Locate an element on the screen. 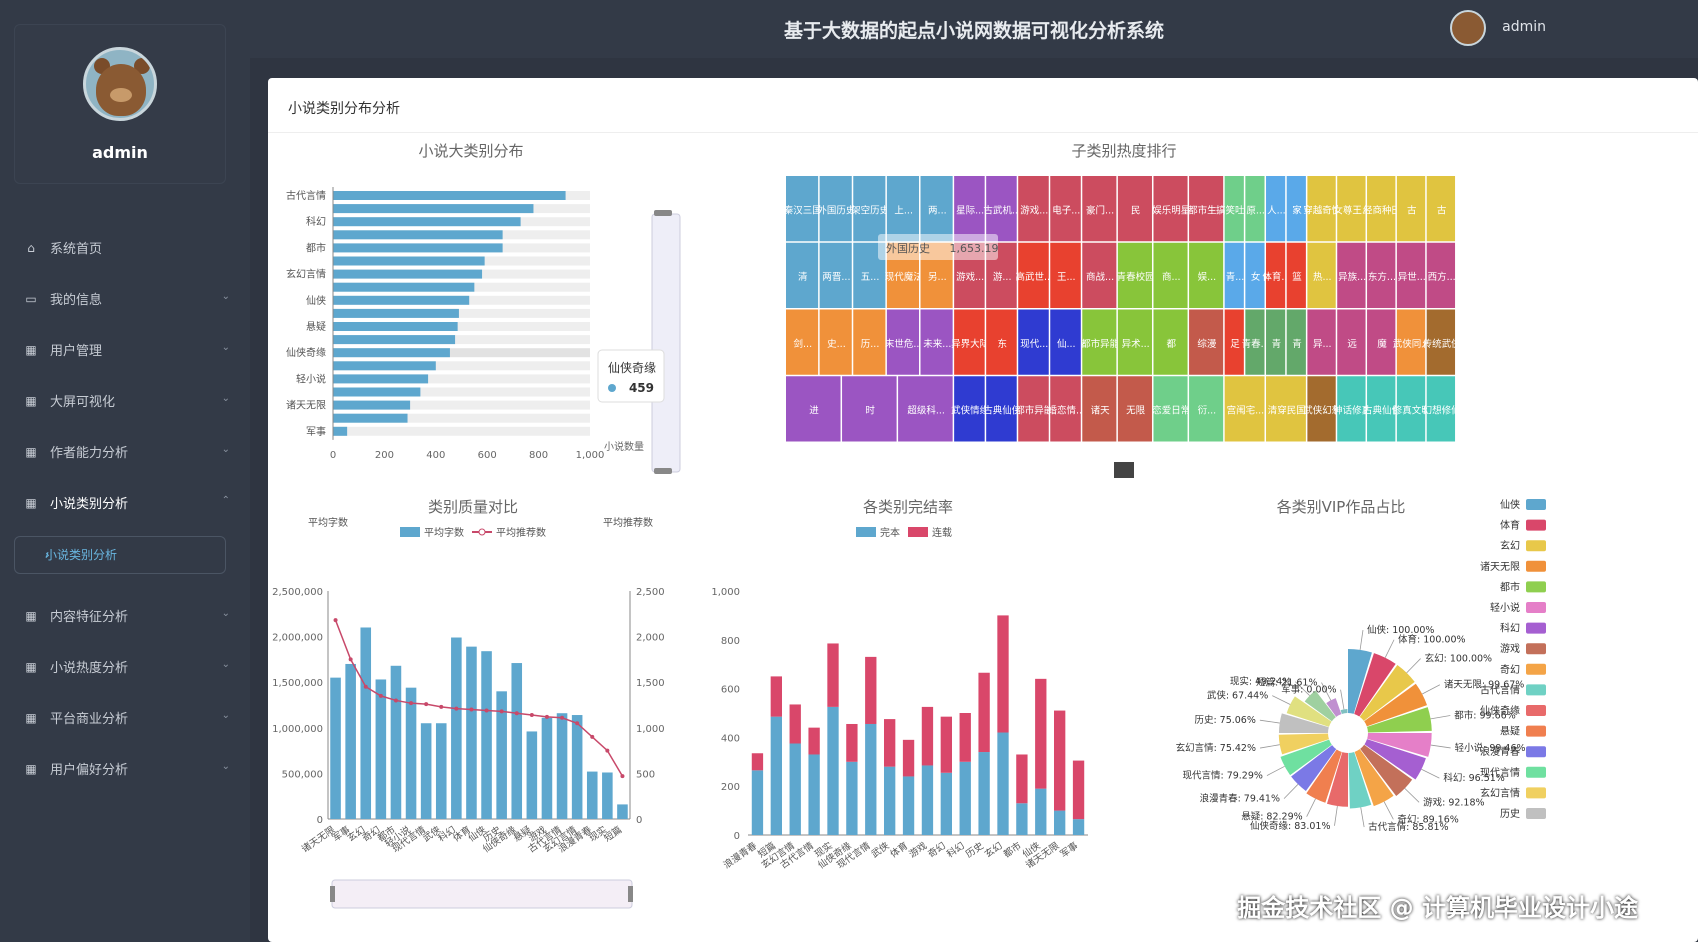 The width and height of the screenshot is (1698, 942). treemap-label: 青春校园 is located at coordinates (1136, 277).